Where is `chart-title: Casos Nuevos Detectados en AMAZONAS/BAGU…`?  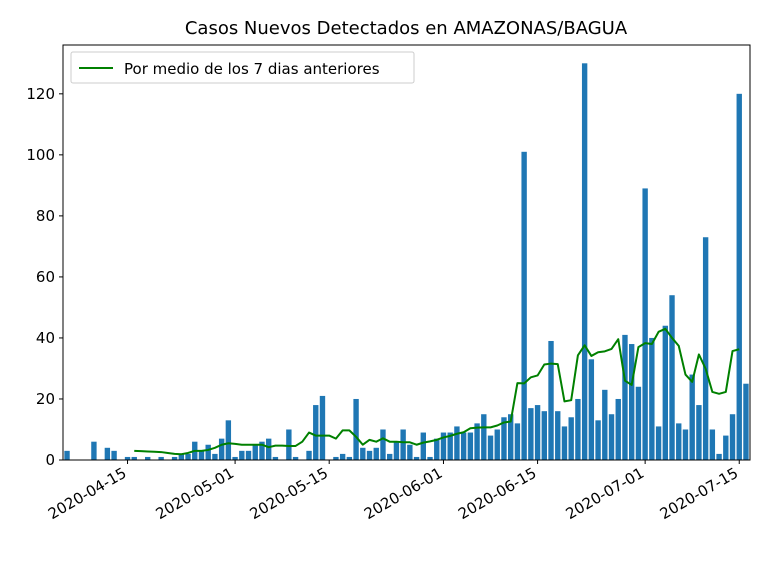
chart-title: Casos Nuevos Detectados en AMAZONAS/BAGU… is located at coordinates (406, 28).